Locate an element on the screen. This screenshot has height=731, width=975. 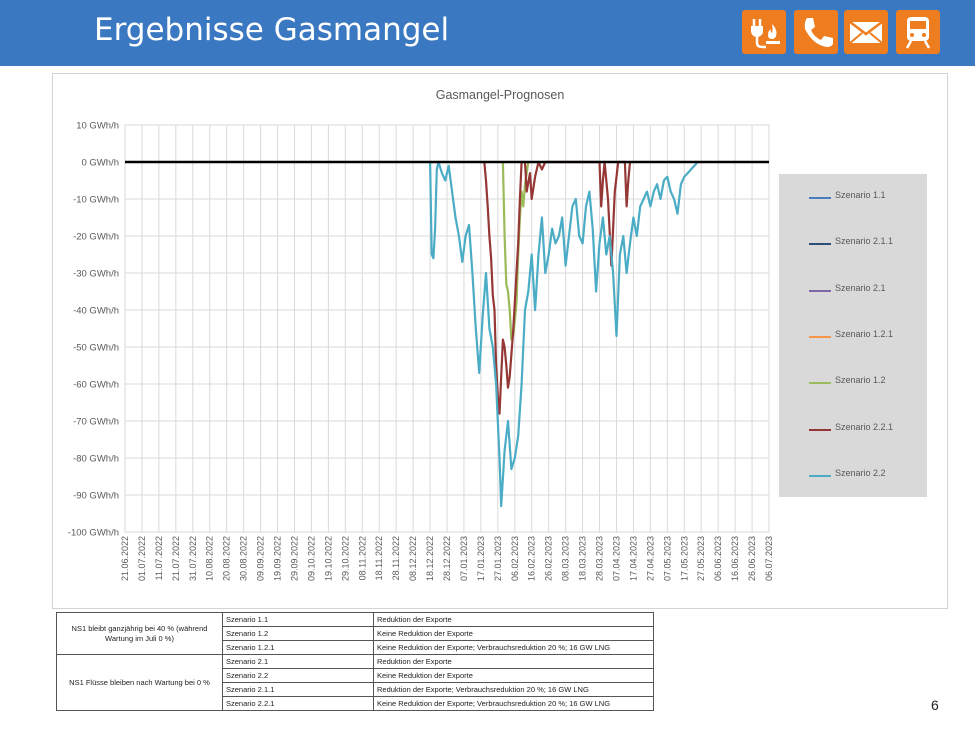
legend-item: Szenario 1.2.1 is located at coordinates (868, 336).